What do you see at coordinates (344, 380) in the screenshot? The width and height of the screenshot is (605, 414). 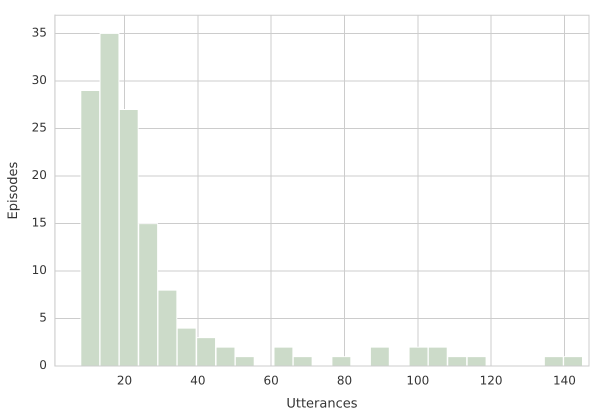 I see `x-tick-label: 80` at bounding box center [344, 380].